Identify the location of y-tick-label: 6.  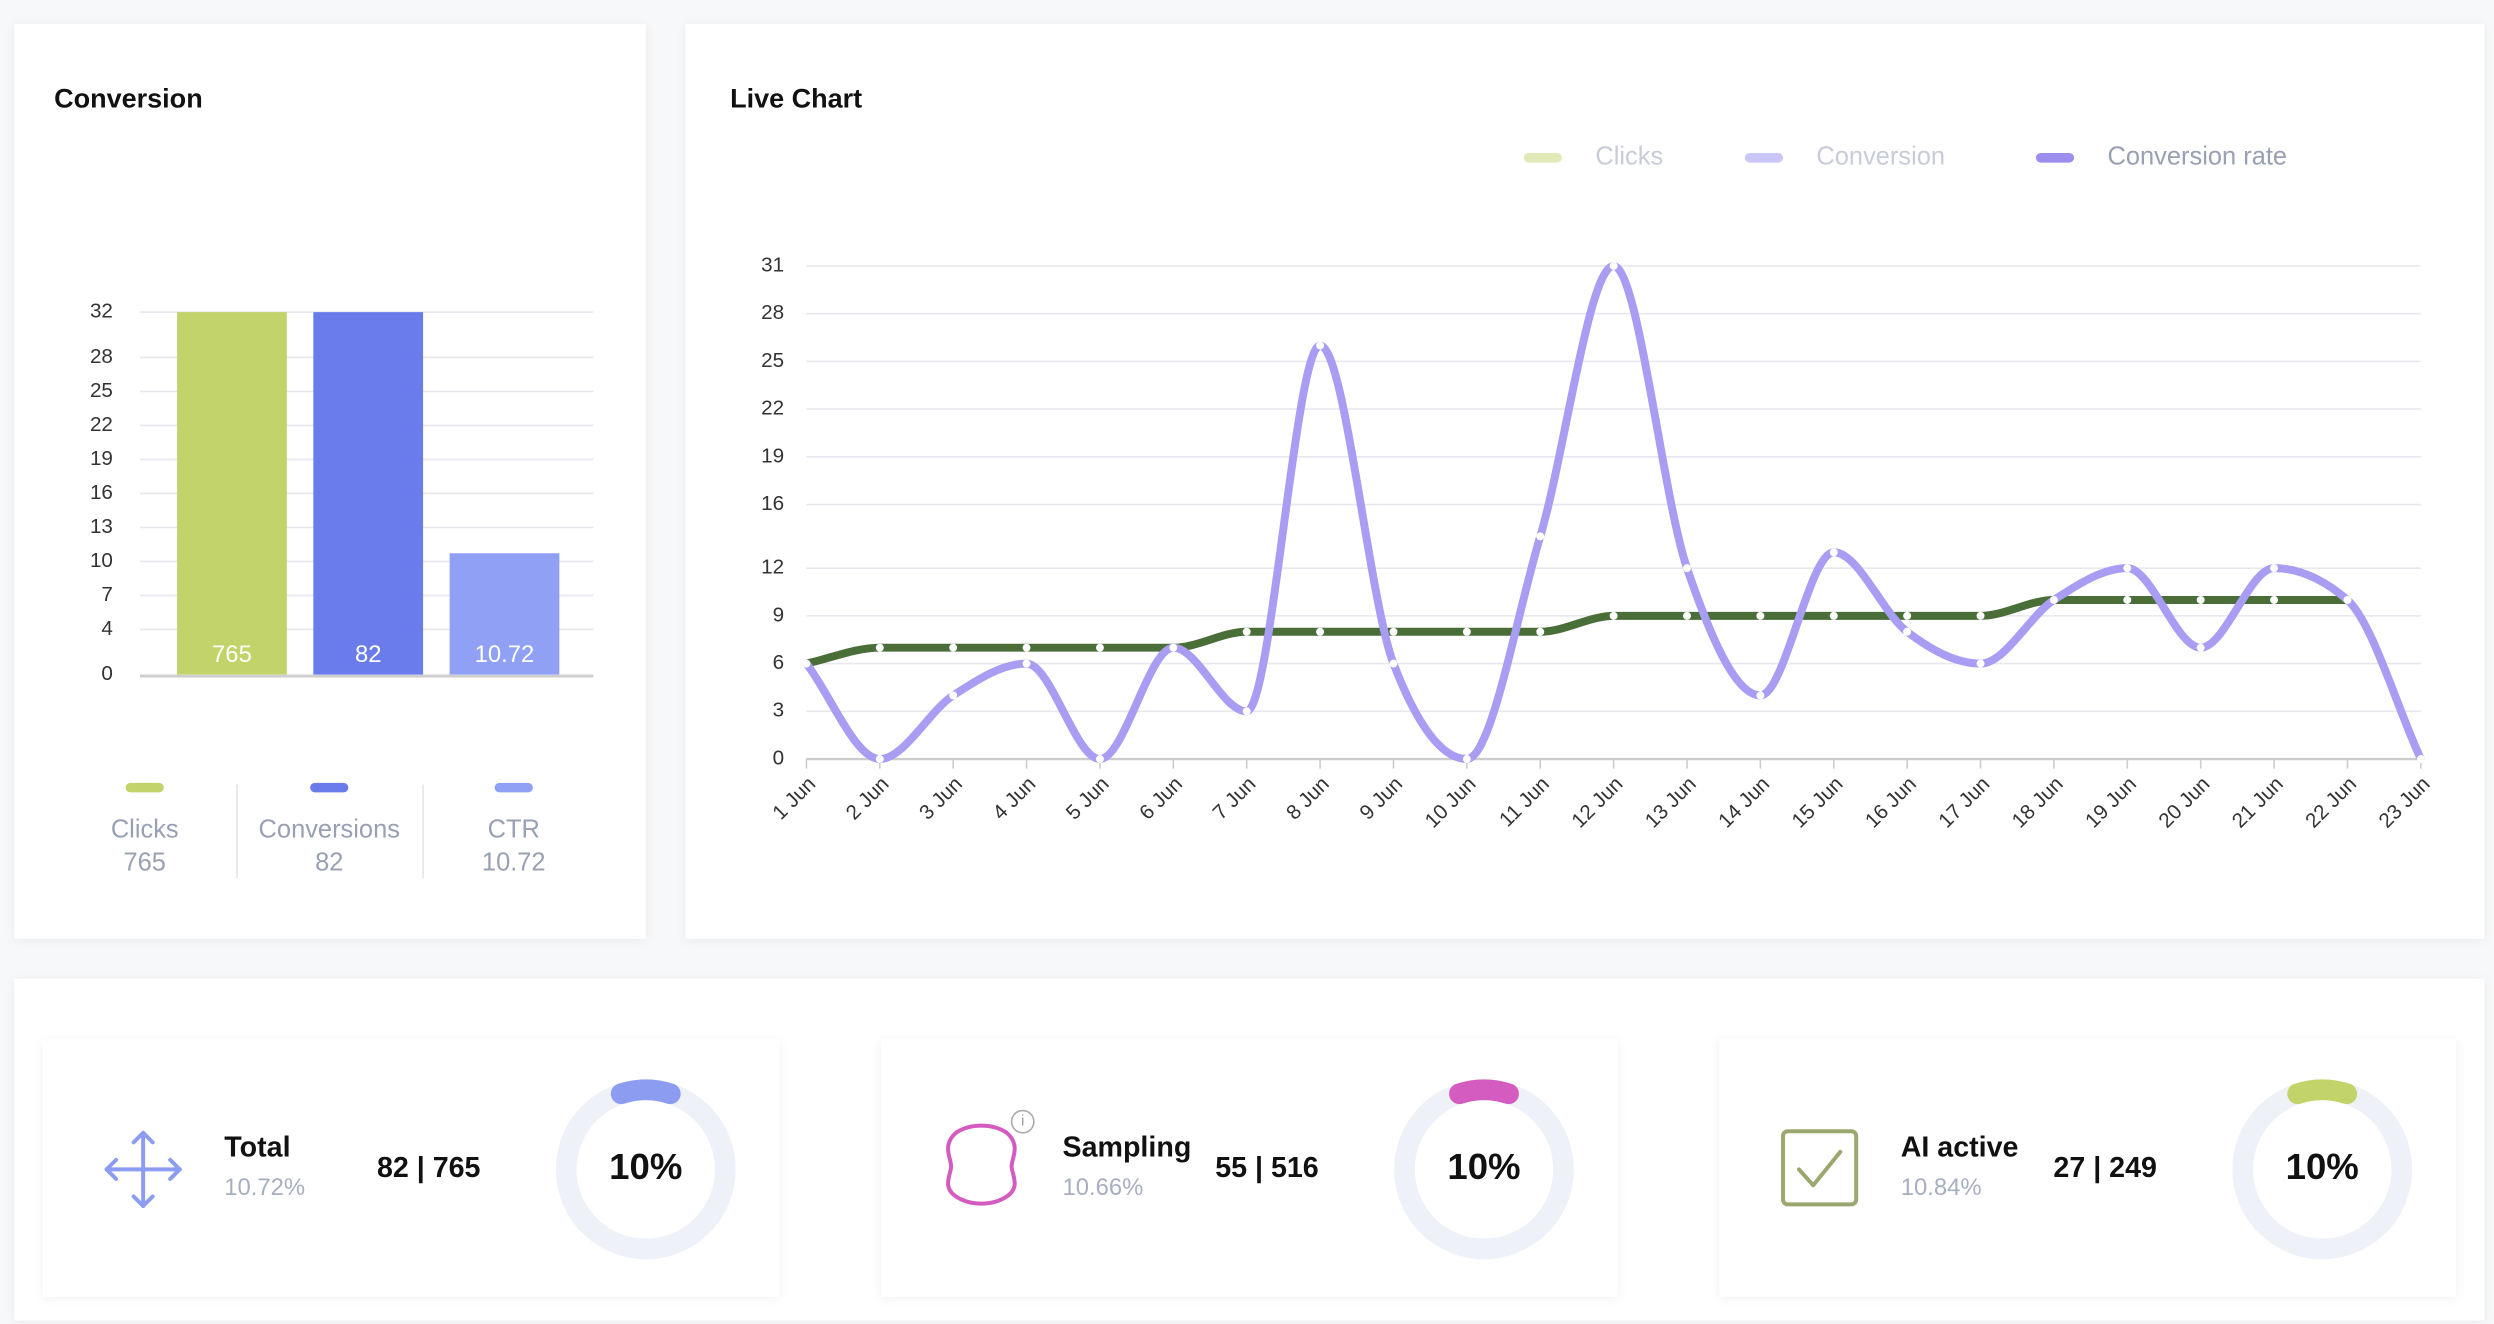
(779, 662).